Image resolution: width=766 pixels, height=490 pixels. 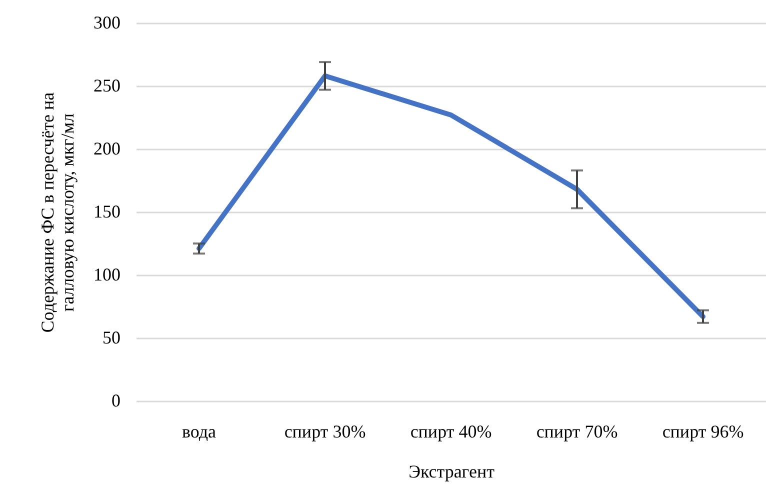 What do you see at coordinates (107, 22) in the screenshot?
I see `y-tick-label: 300` at bounding box center [107, 22].